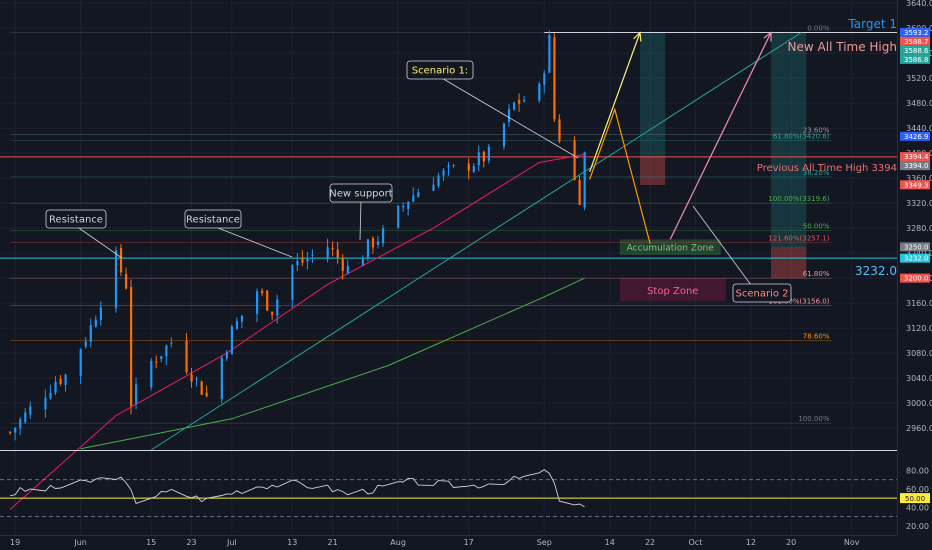 Image resolution: width=932 pixels, height=550 pixels. Describe the element at coordinates (652, 170) in the screenshot. I see `short-stop-box` at that location.